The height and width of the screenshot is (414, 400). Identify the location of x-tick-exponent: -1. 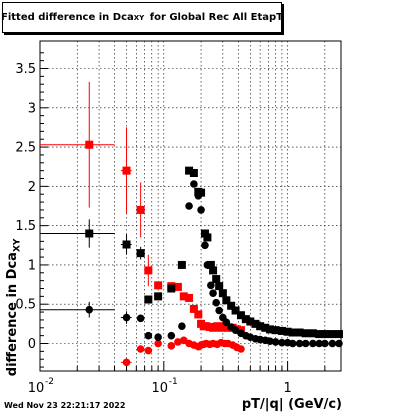
(173, 382).